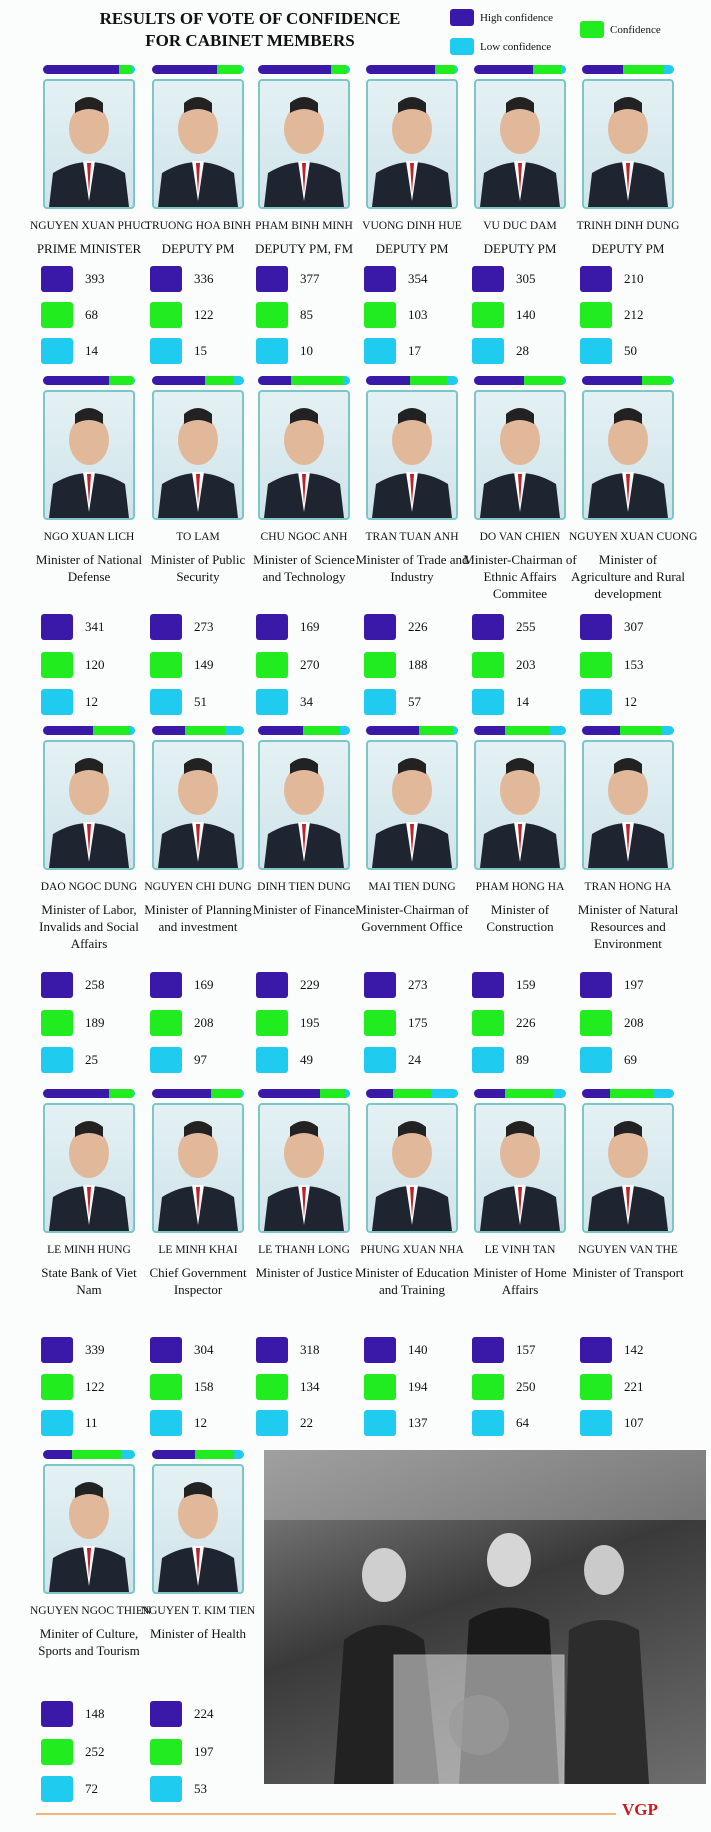  I want to click on member-role: DEPUTY PM, so click(198, 248).